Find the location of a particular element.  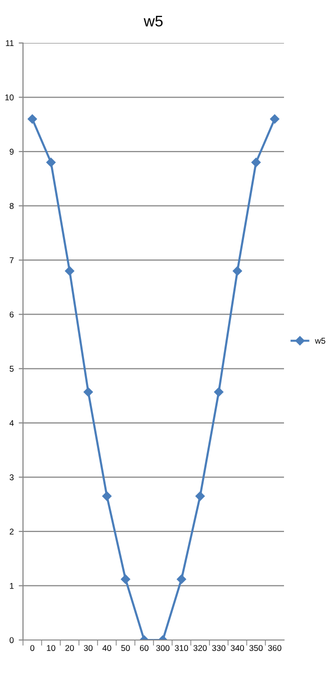

x-tick-label: 350 is located at coordinates (256, 648).